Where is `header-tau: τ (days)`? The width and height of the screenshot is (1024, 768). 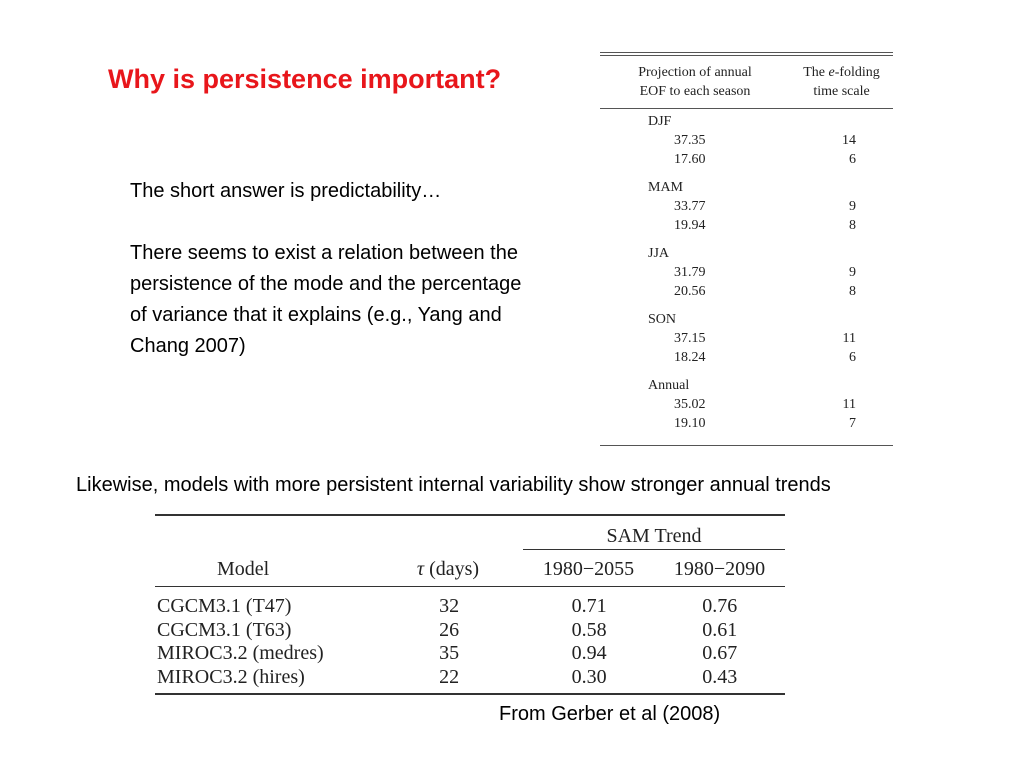
header-tau: τ (days) is located at coordinates (448, 569).